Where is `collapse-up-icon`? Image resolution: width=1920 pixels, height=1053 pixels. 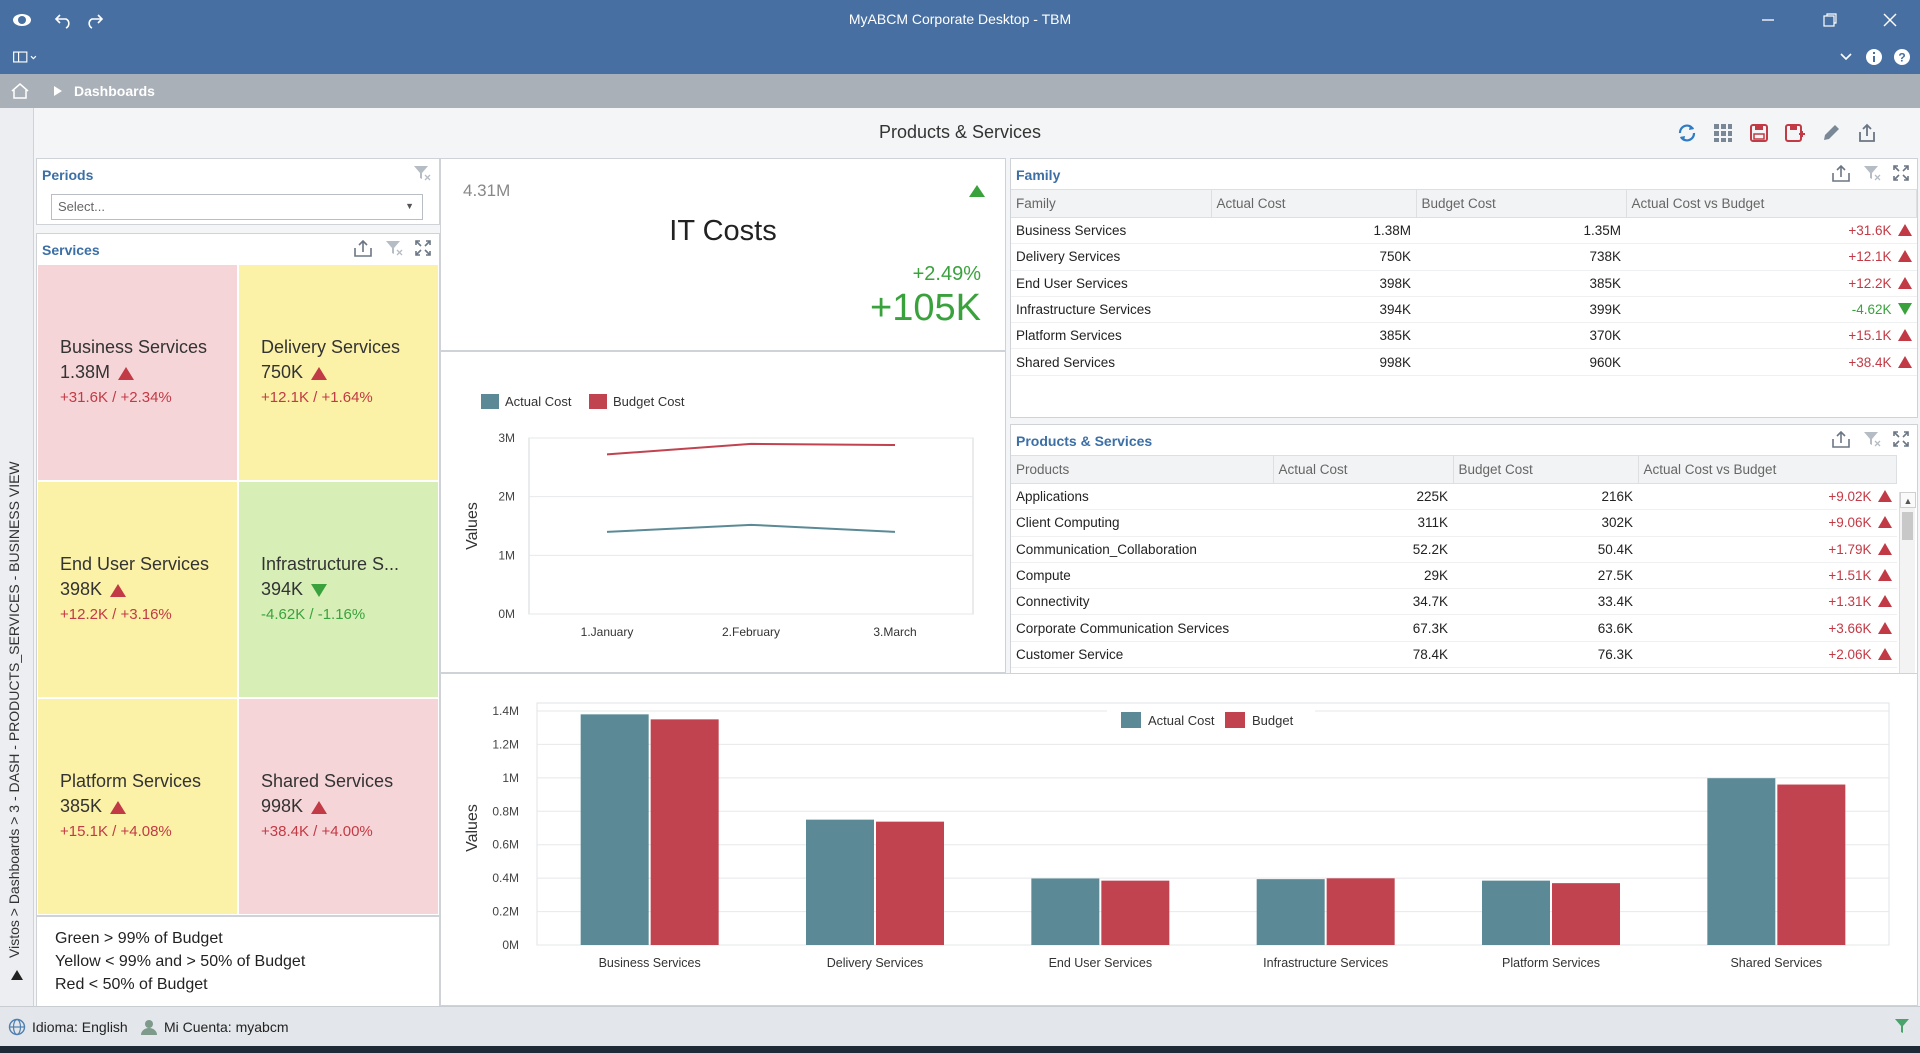 collapse-up-icon is located at coordinates (17, 976).